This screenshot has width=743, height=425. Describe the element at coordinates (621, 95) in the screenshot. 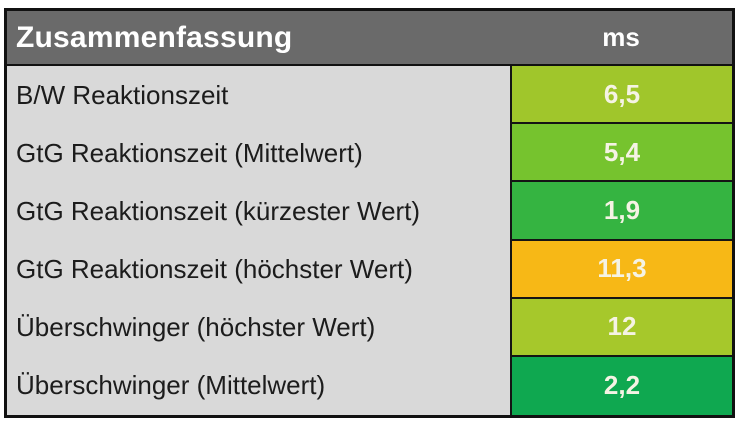

I see `metric-value-cell: 6,5` at that location.